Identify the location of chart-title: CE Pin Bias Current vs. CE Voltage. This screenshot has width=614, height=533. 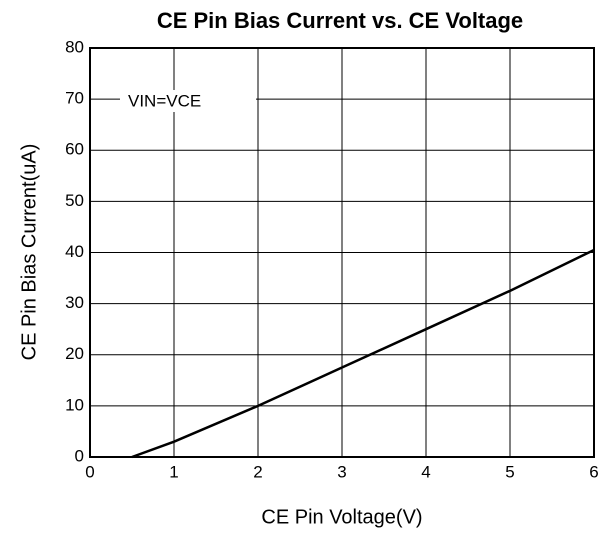
(340, 20).